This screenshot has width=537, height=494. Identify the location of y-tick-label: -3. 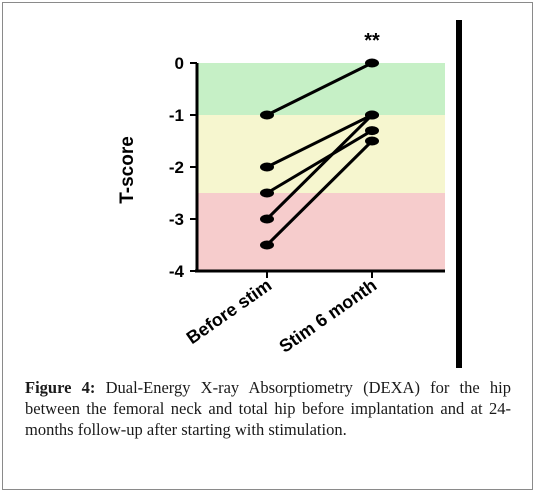
(176, 219).